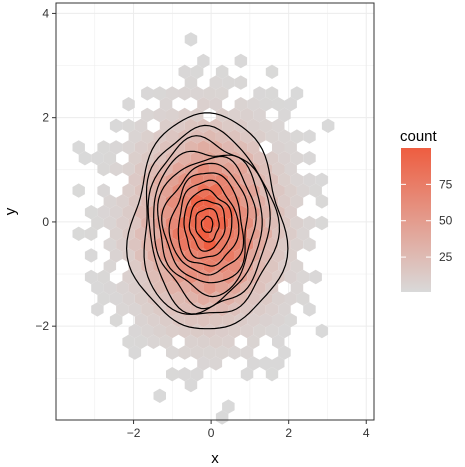 The image size is (465, 467). What do you see at coordinates (45, 169) in the screenshot?
I see `y-axis: −2 0 2 4` at bounding box center [45, 169].